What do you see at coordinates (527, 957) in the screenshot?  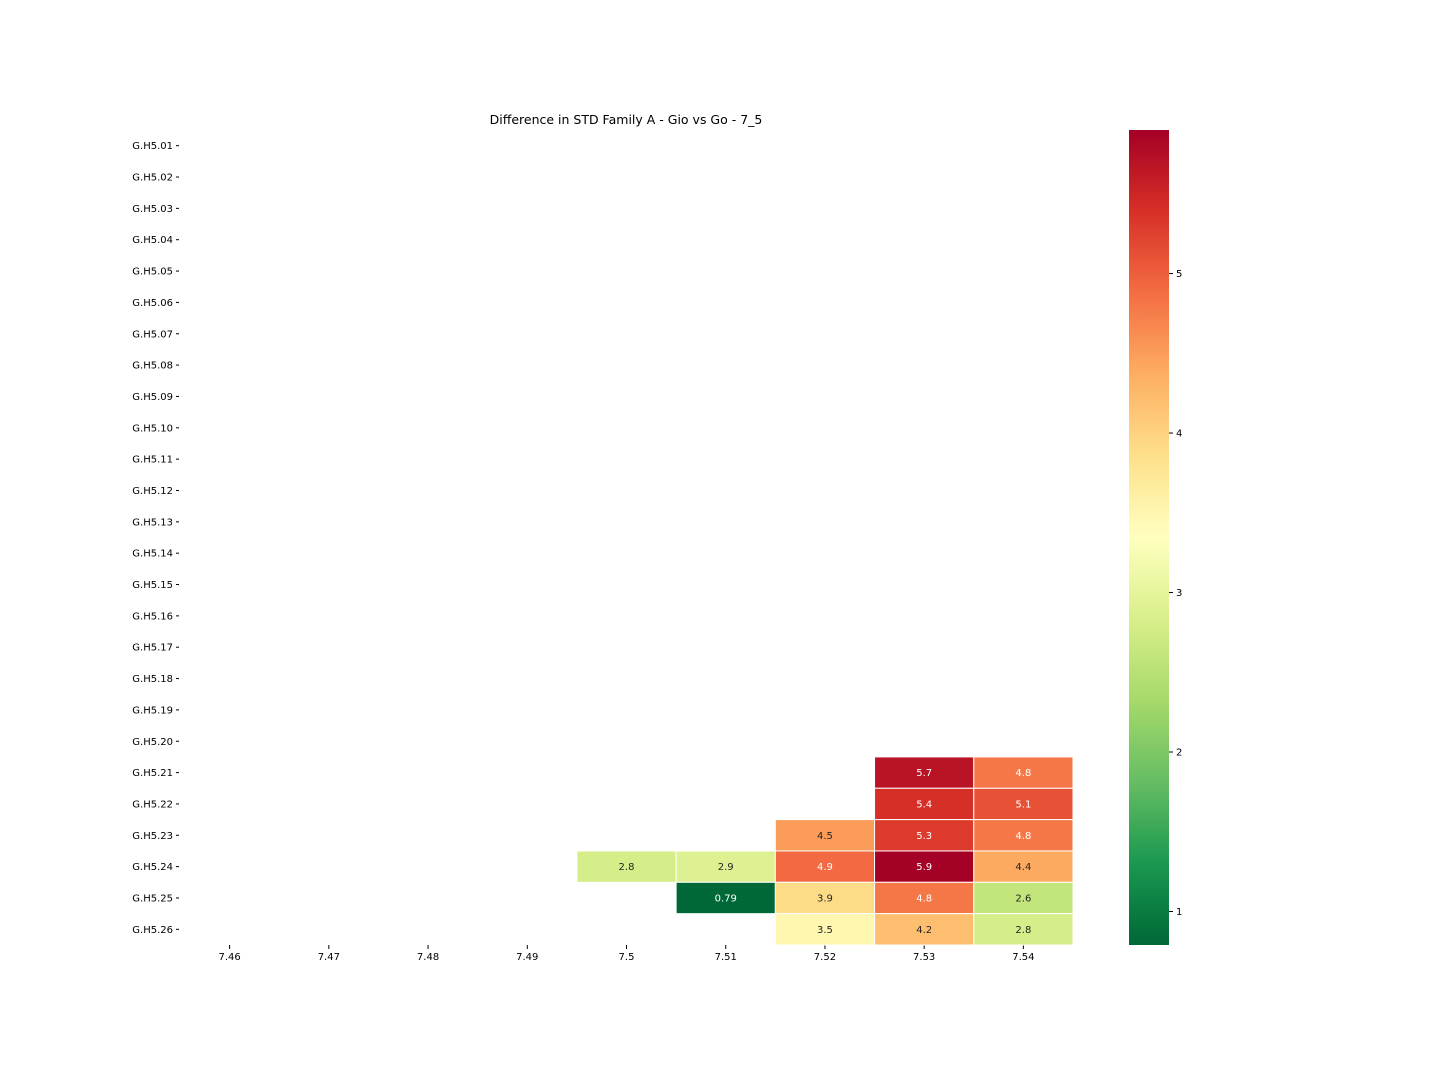 I see `x-tick-label: 7.49` at bounding box center [527, 957].